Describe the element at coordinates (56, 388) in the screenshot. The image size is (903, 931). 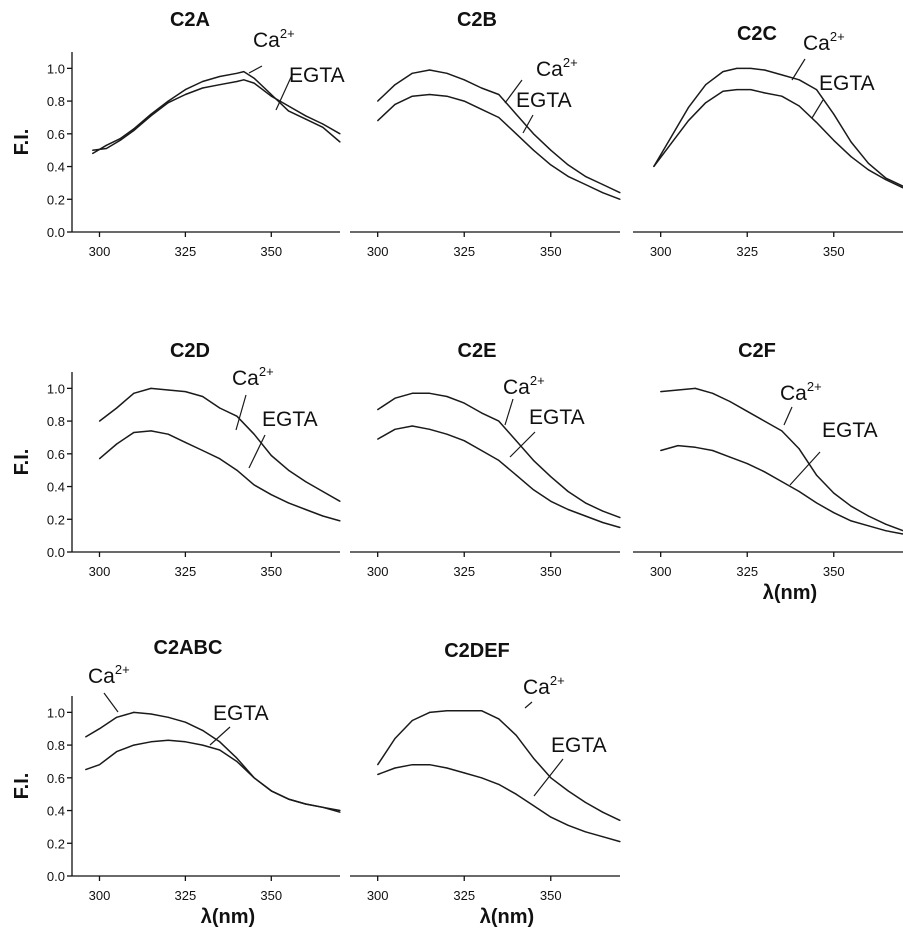
I see `y-tick-label: 1.0` at that location.